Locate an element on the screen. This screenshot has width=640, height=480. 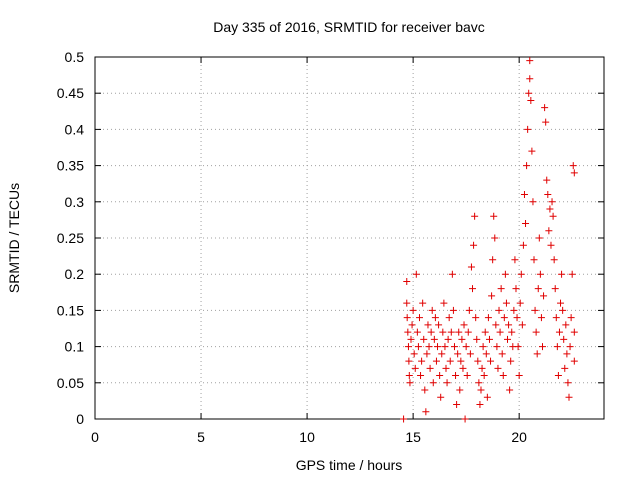
x-axis-title: GPS time / hours is located at coordinates (349, 465).